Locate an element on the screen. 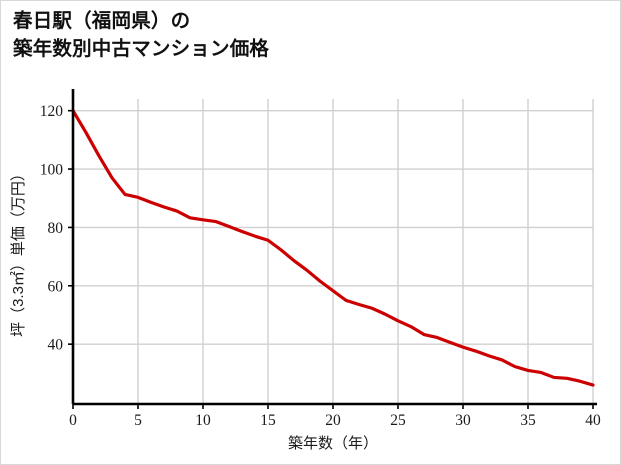  y-axis-ticks: 40 60 80 100 120 is located at coordinates (56, 228).